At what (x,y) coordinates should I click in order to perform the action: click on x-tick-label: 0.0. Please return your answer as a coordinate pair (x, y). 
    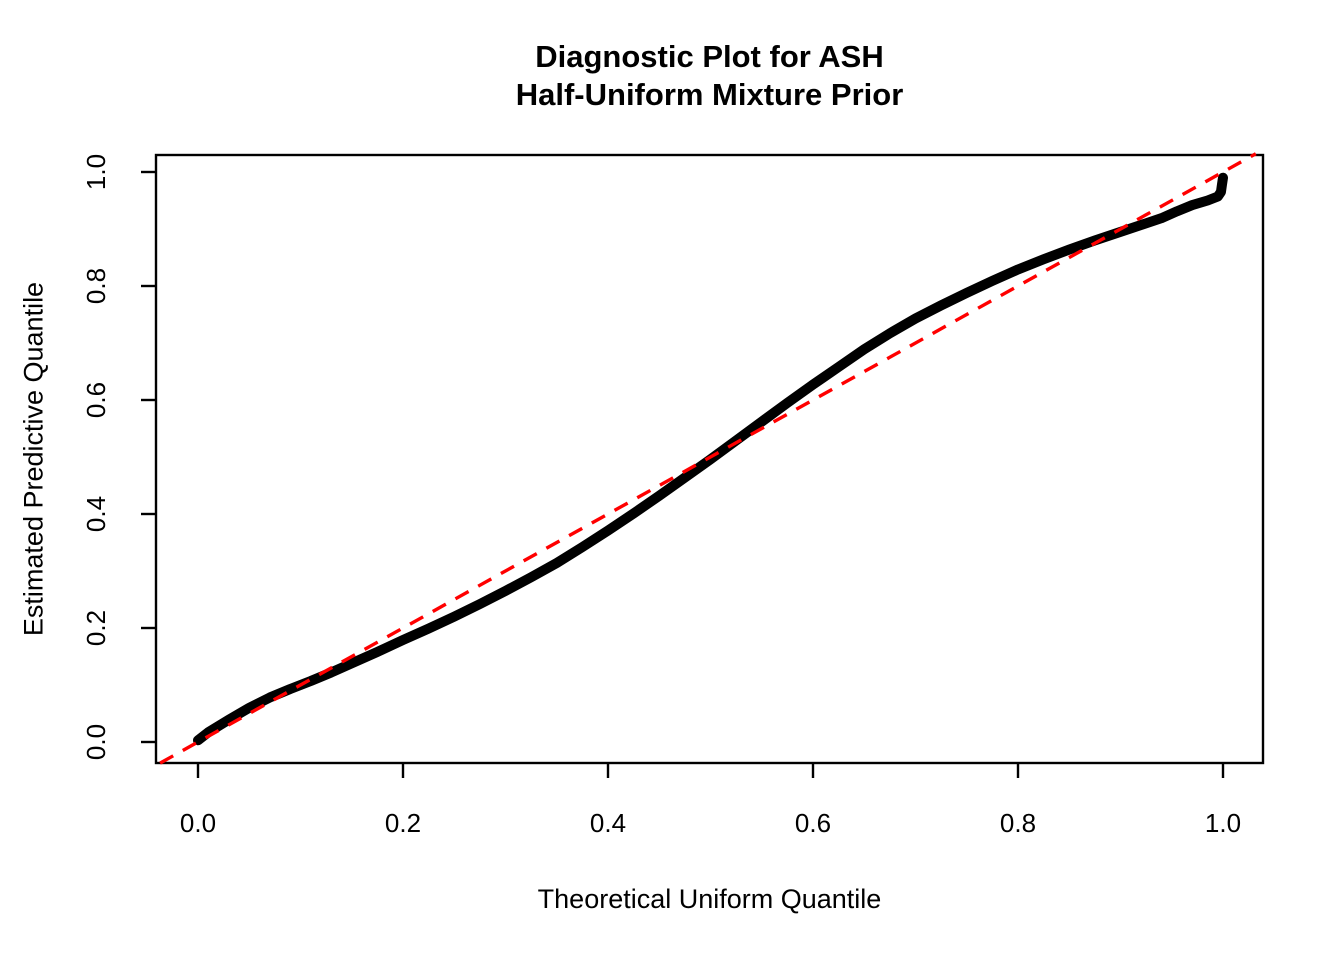
    Looking at the image, I should click on (198, 823).